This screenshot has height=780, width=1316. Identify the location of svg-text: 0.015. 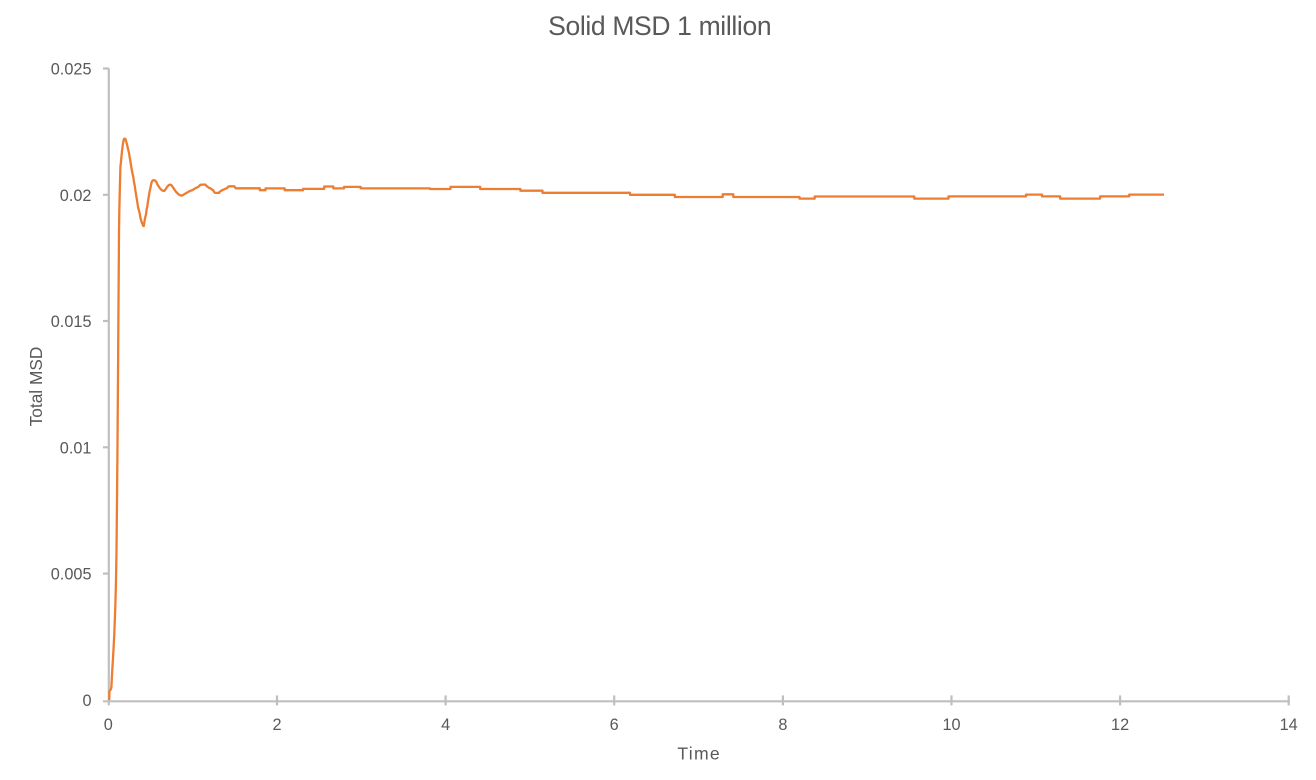
(71, 322).